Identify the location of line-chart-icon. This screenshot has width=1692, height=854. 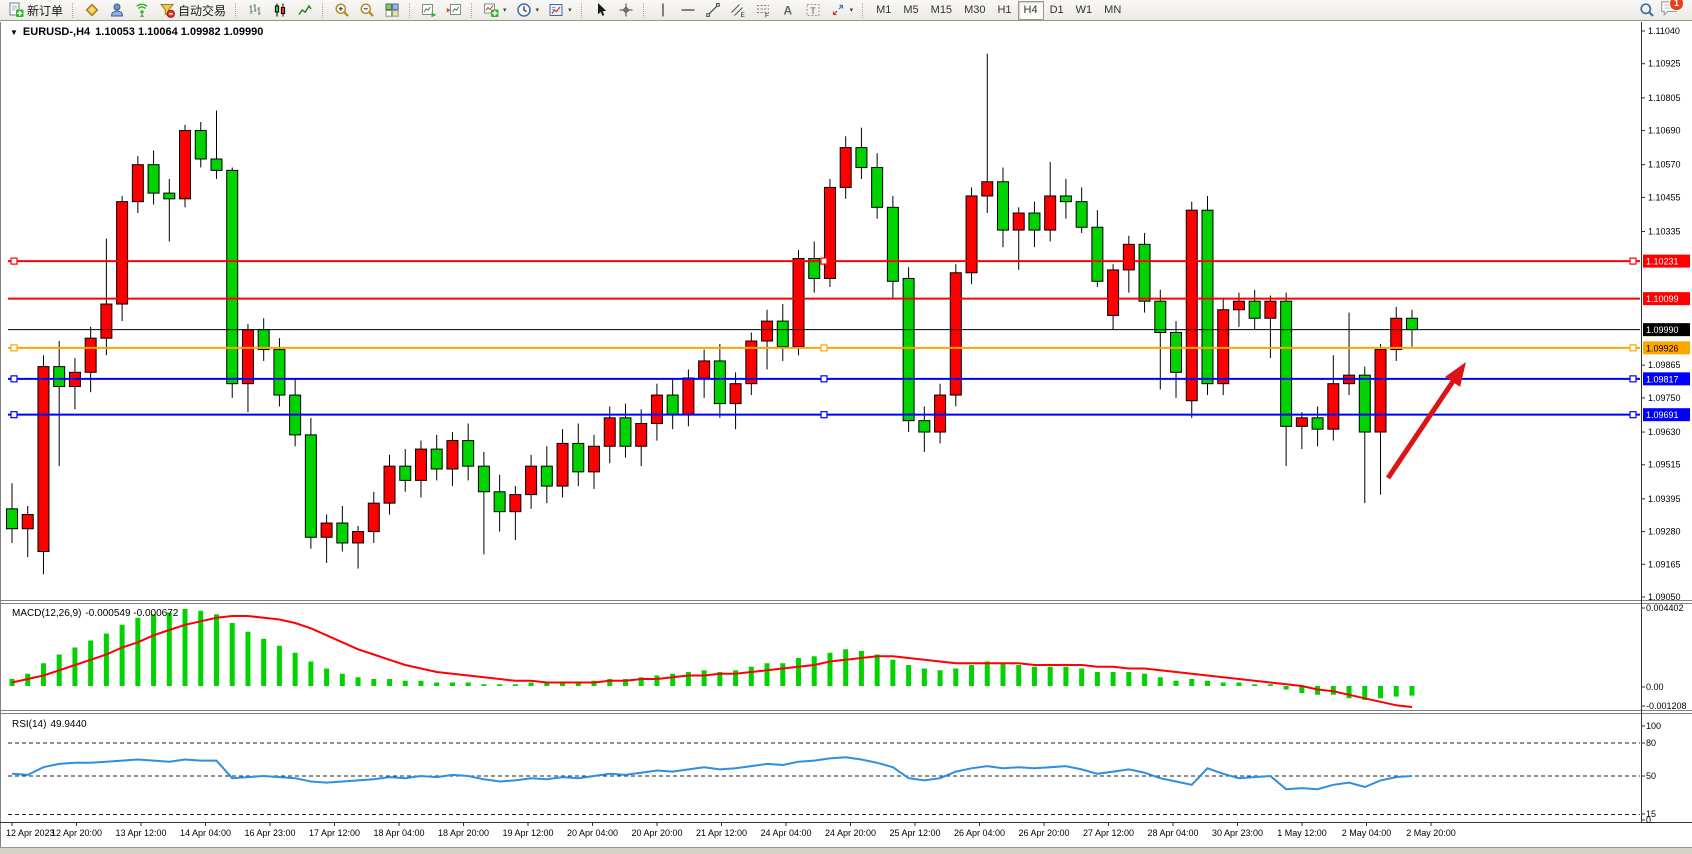
(305, 9).